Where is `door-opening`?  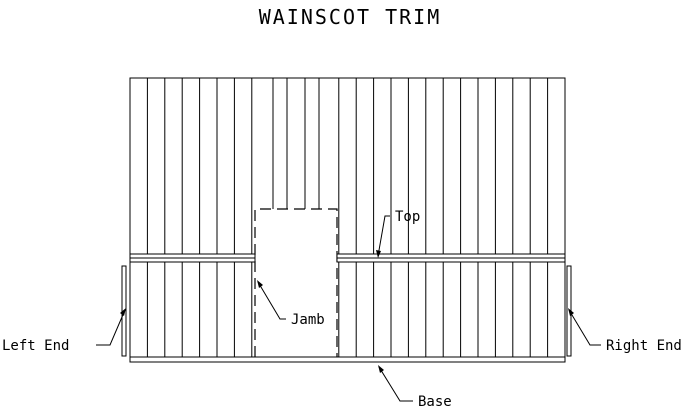
door-opening is located at coordinates (296, 283).